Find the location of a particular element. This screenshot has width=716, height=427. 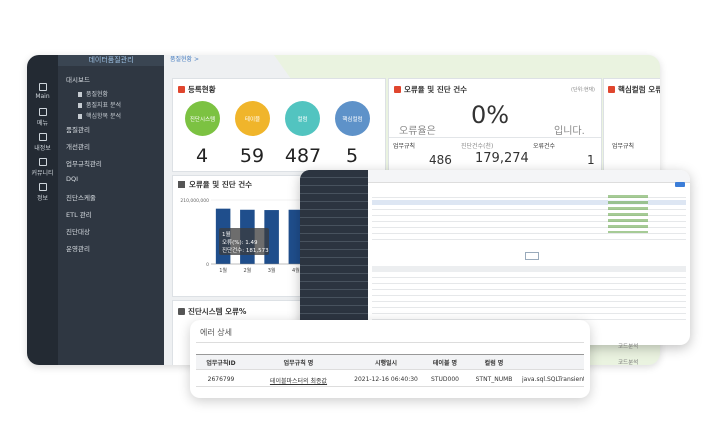

chart-icon is located at coordinates (181, 184).